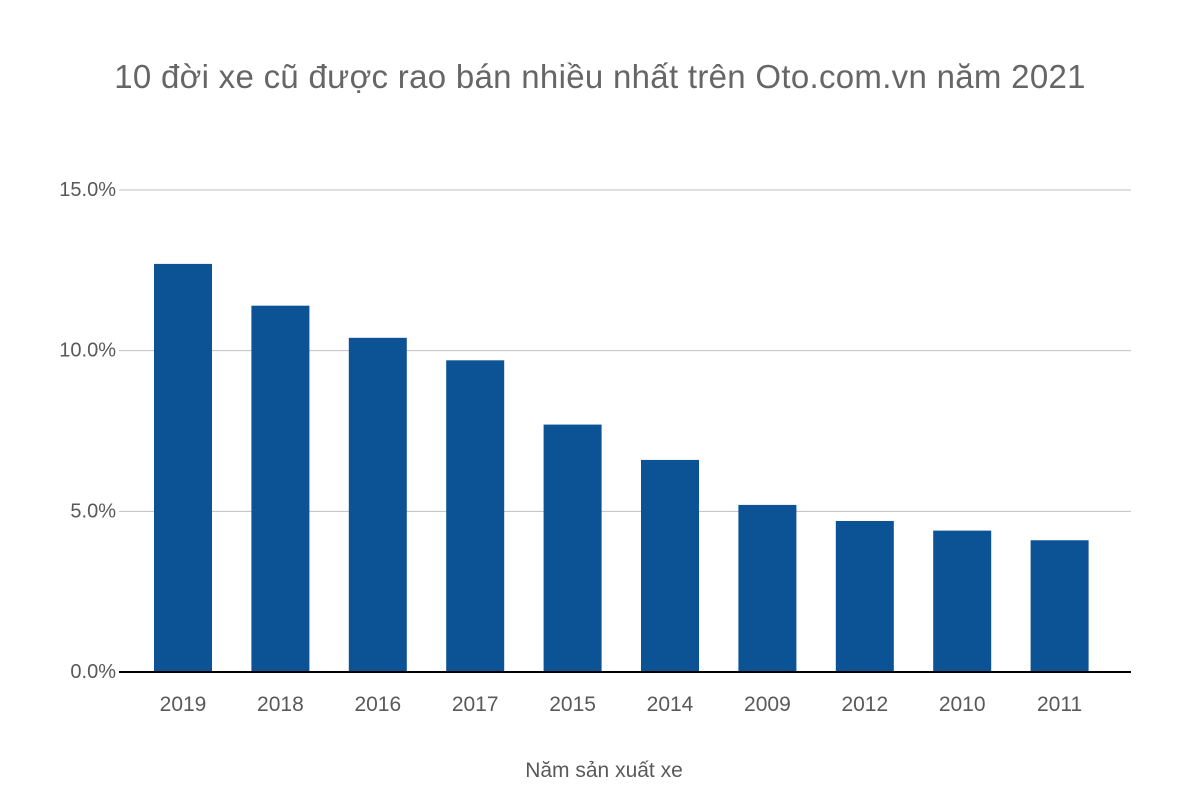 The image size is (1200, 800). Describe the element at coordinates (183, 467) in the screenshot. I see `bar-2019` at that location.